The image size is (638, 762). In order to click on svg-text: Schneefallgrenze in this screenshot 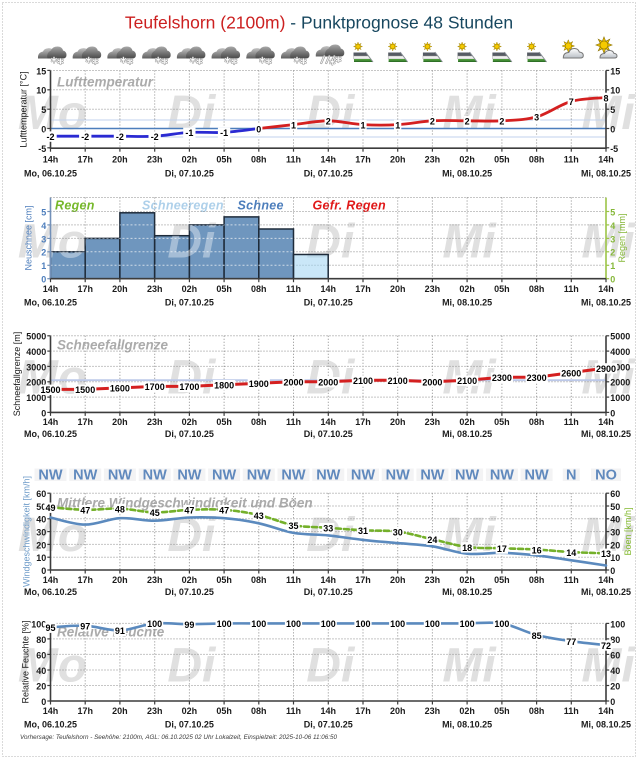, I will do `click(113, 345)`.